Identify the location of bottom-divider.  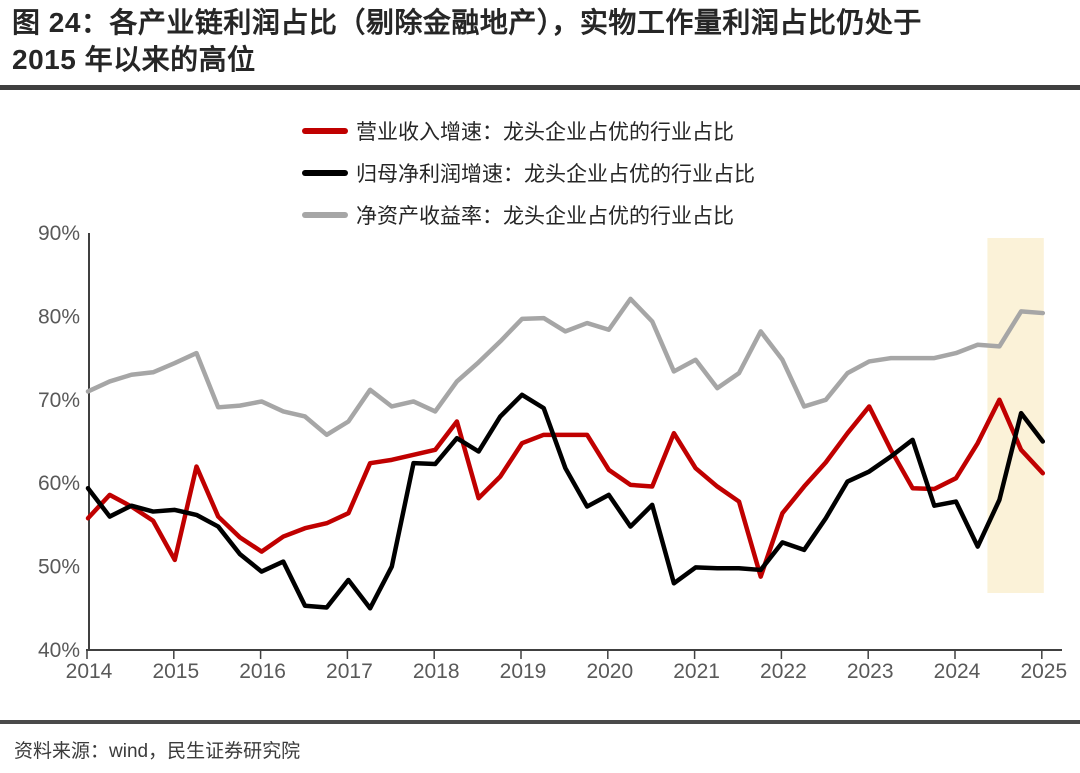
(540, 722).